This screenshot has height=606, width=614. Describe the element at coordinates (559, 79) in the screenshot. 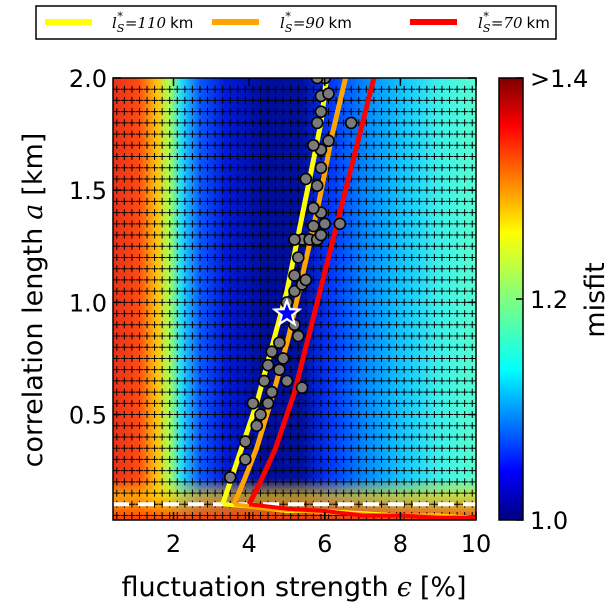

I see `colorbar-tick-label: >1.4` at that location.